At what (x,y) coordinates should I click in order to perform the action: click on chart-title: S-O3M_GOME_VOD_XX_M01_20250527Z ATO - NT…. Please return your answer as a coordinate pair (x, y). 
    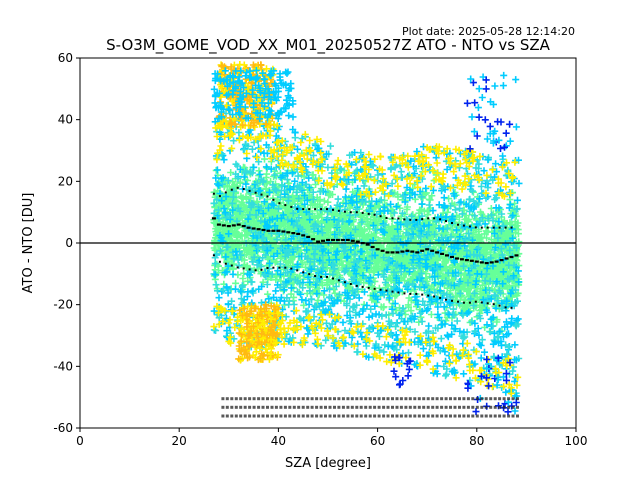
    Looking at the image, I should click on (328, 45).